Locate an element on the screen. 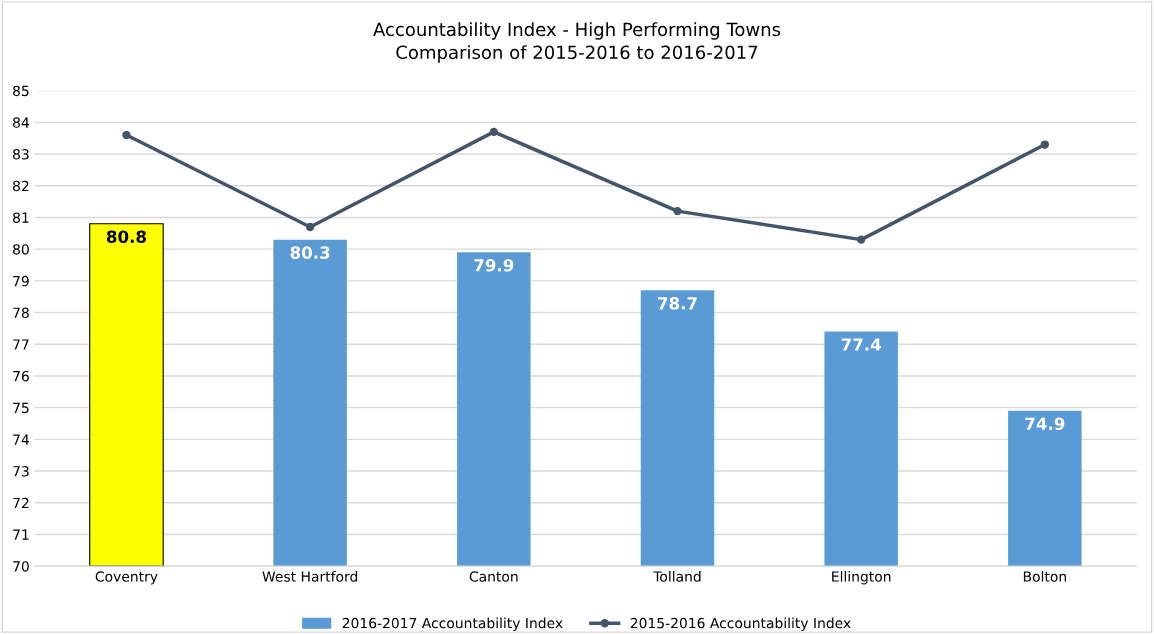 Image resolution: width=1154 pixels, height=634 pixels. y-tick-label: 77 is located at coordinates (21, 344).